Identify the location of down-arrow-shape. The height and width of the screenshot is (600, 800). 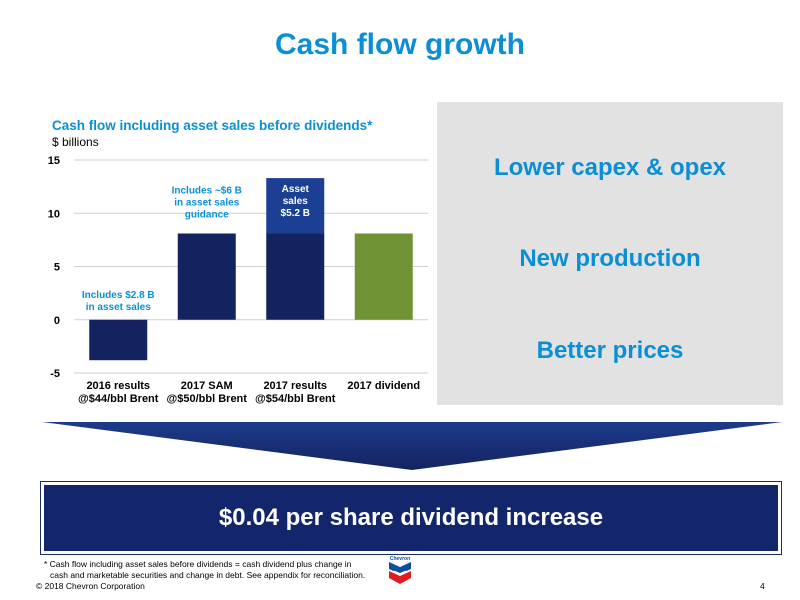
(412, 446).